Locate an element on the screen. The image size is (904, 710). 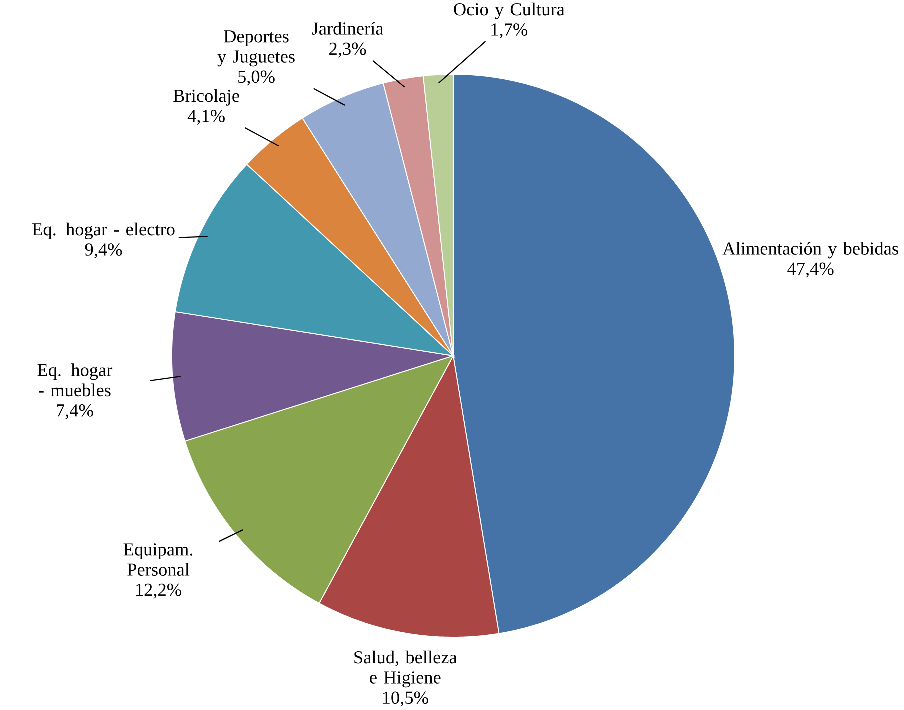
slice-label: Alimentación y bebidas is located at coordinates (810, 250).